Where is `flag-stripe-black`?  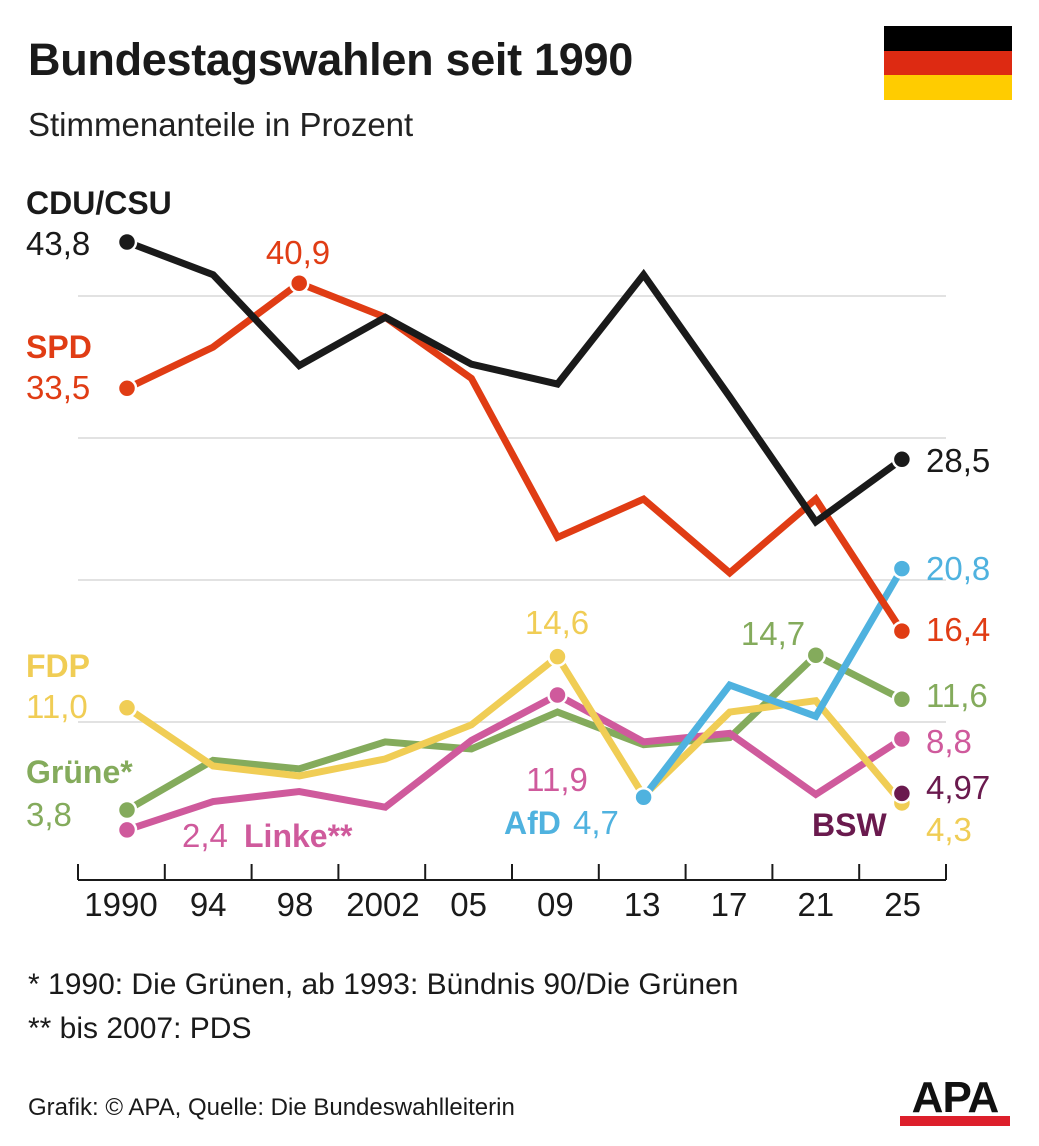
flag-stripe-black is located at coordinates (948, 38).